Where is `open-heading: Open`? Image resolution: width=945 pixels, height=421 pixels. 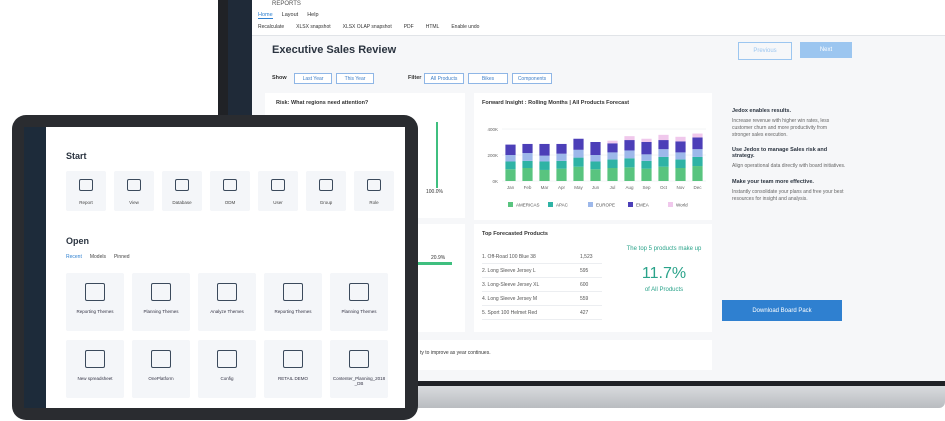
open-heading: Open is located at coordinates (78, 241).